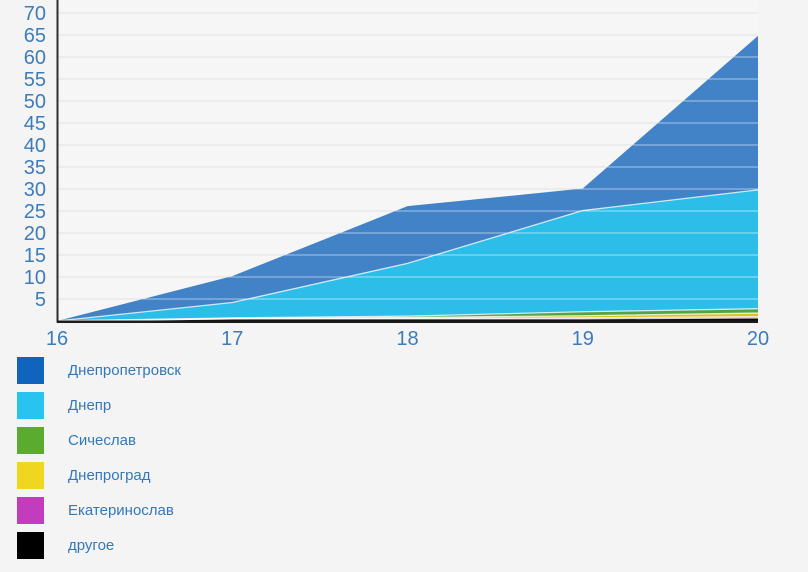  Describe the element at coordinates (407, 339) in the screenshot. I see `x-axis-tick-label: 18` at that location.